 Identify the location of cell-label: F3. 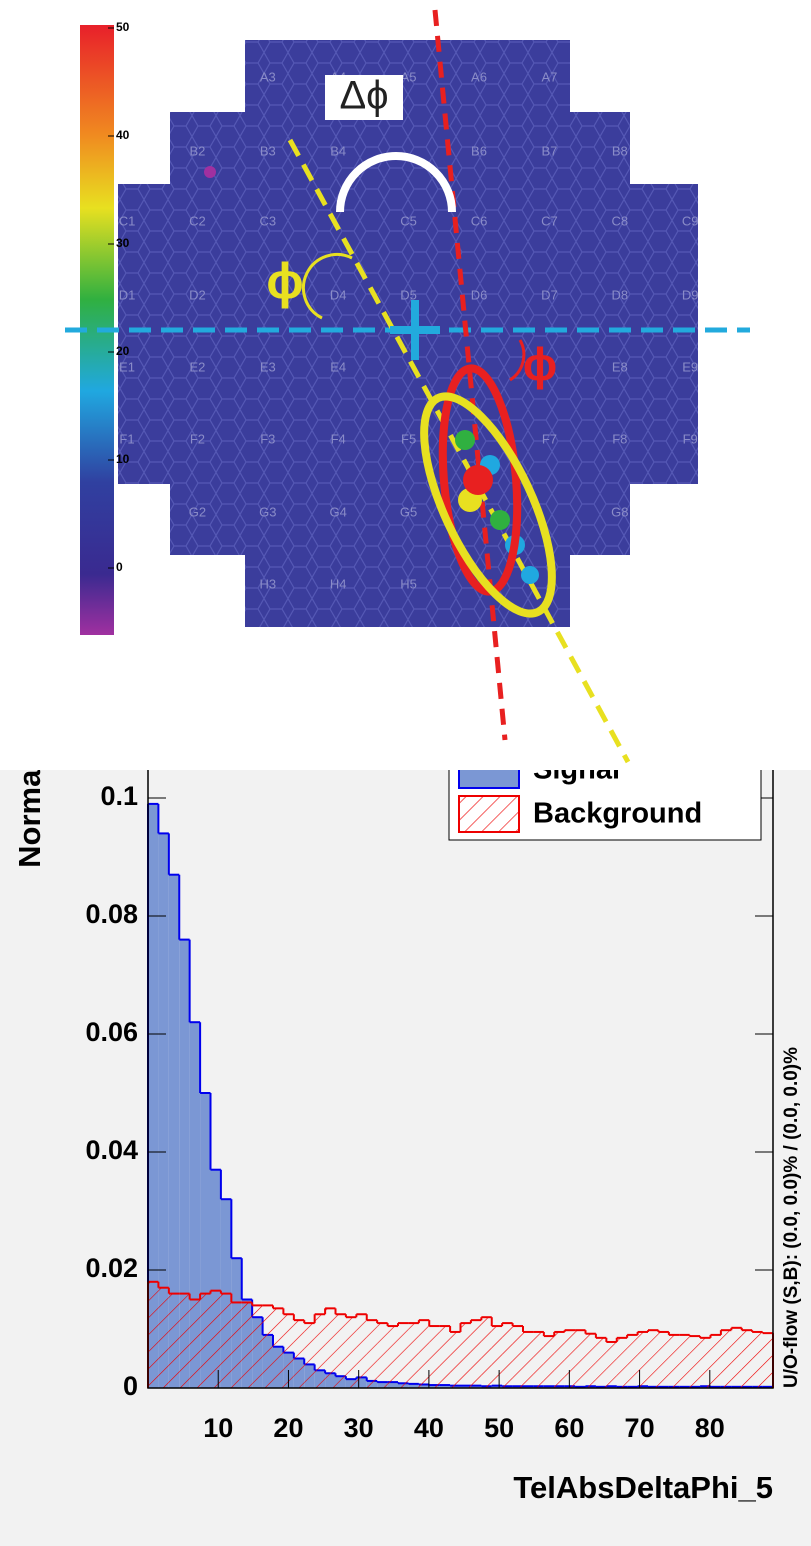
(267, 438).